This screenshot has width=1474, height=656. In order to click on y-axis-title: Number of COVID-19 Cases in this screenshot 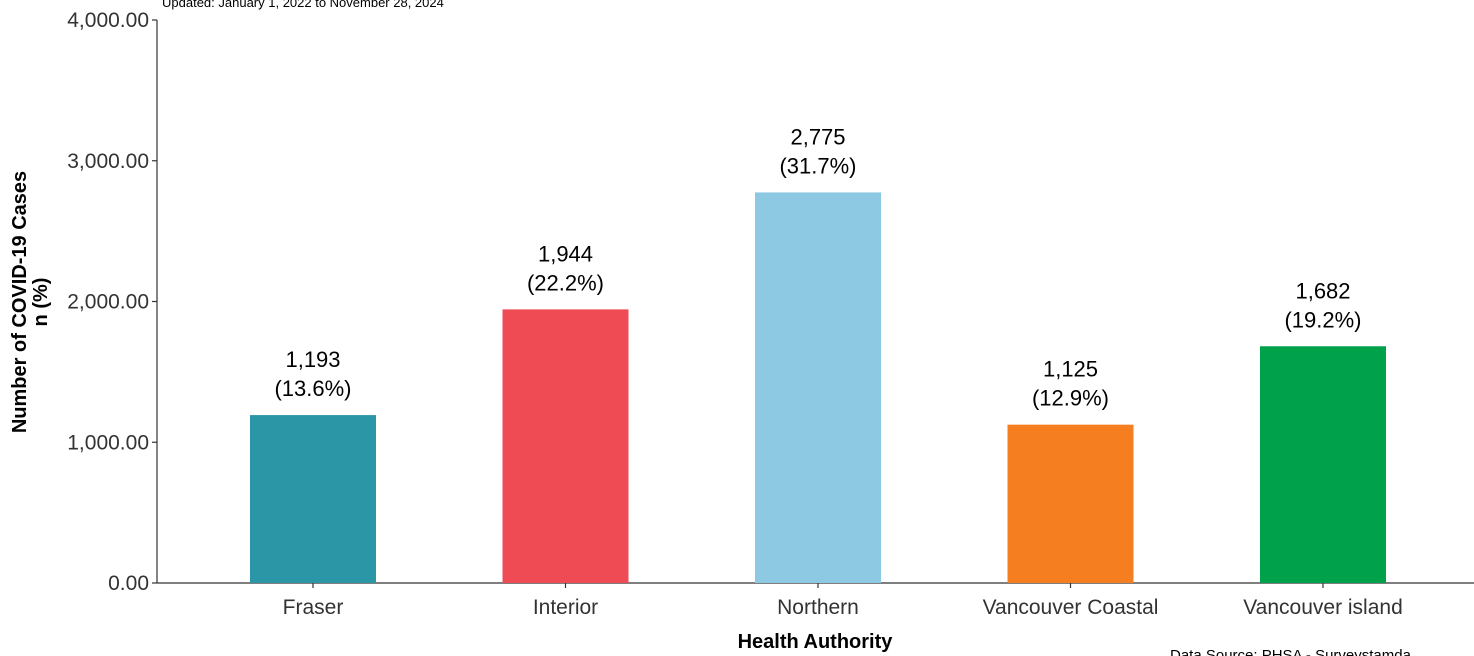, I will do `click(20, 302)`.